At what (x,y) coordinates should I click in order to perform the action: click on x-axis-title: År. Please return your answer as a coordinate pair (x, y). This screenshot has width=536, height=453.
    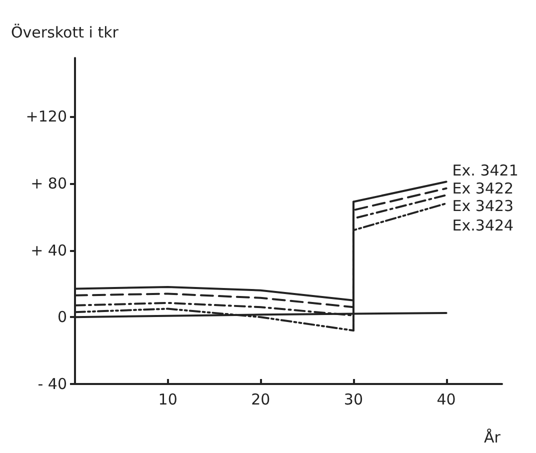
    Looking at the image, I should click on (493, 437).